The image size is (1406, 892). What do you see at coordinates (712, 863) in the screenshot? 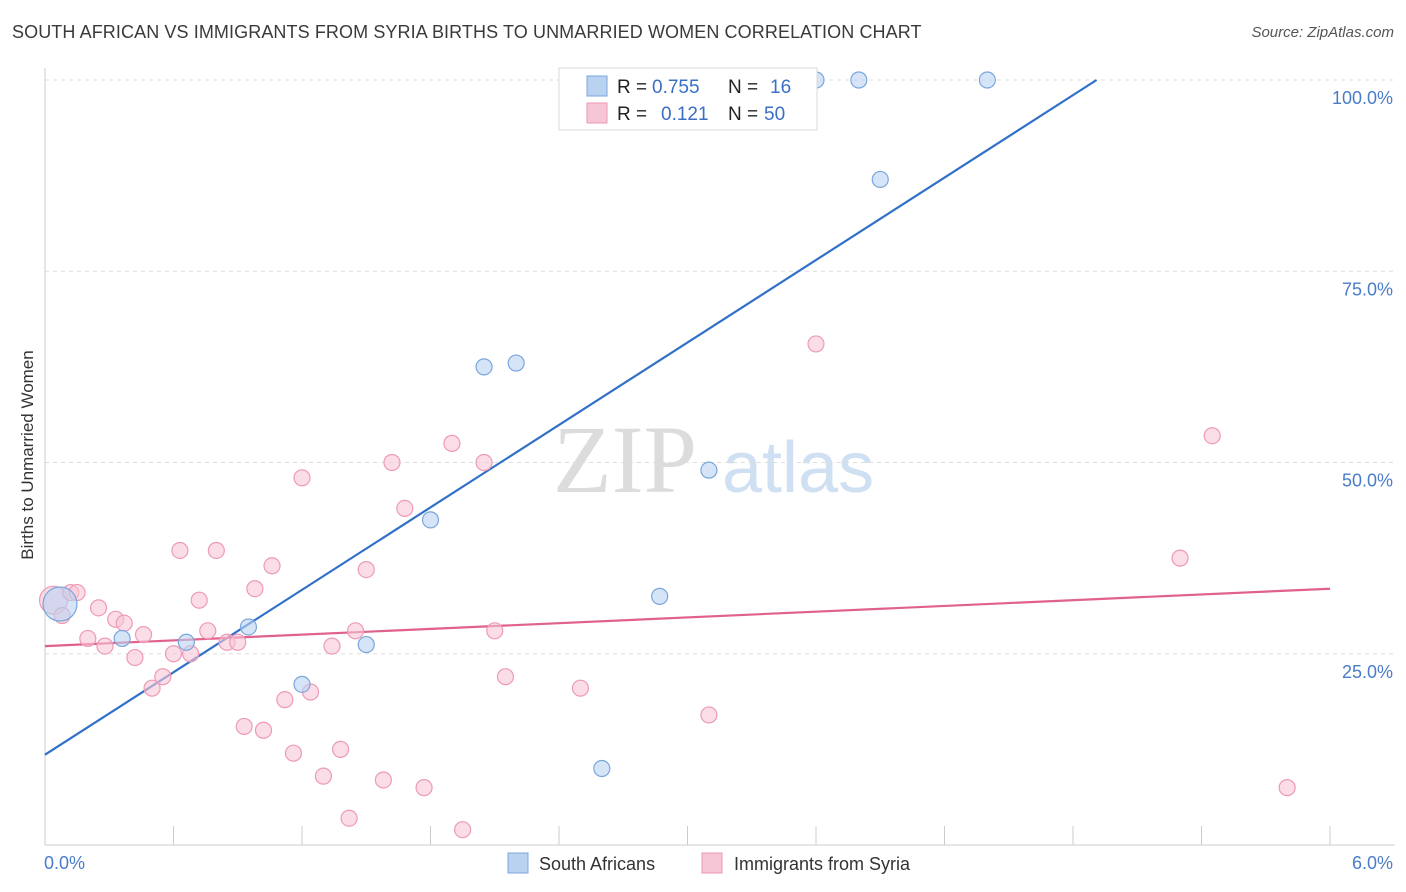
I see `bottom-legend-swatch-immigrants-syria` at bounding box center [712, 863].